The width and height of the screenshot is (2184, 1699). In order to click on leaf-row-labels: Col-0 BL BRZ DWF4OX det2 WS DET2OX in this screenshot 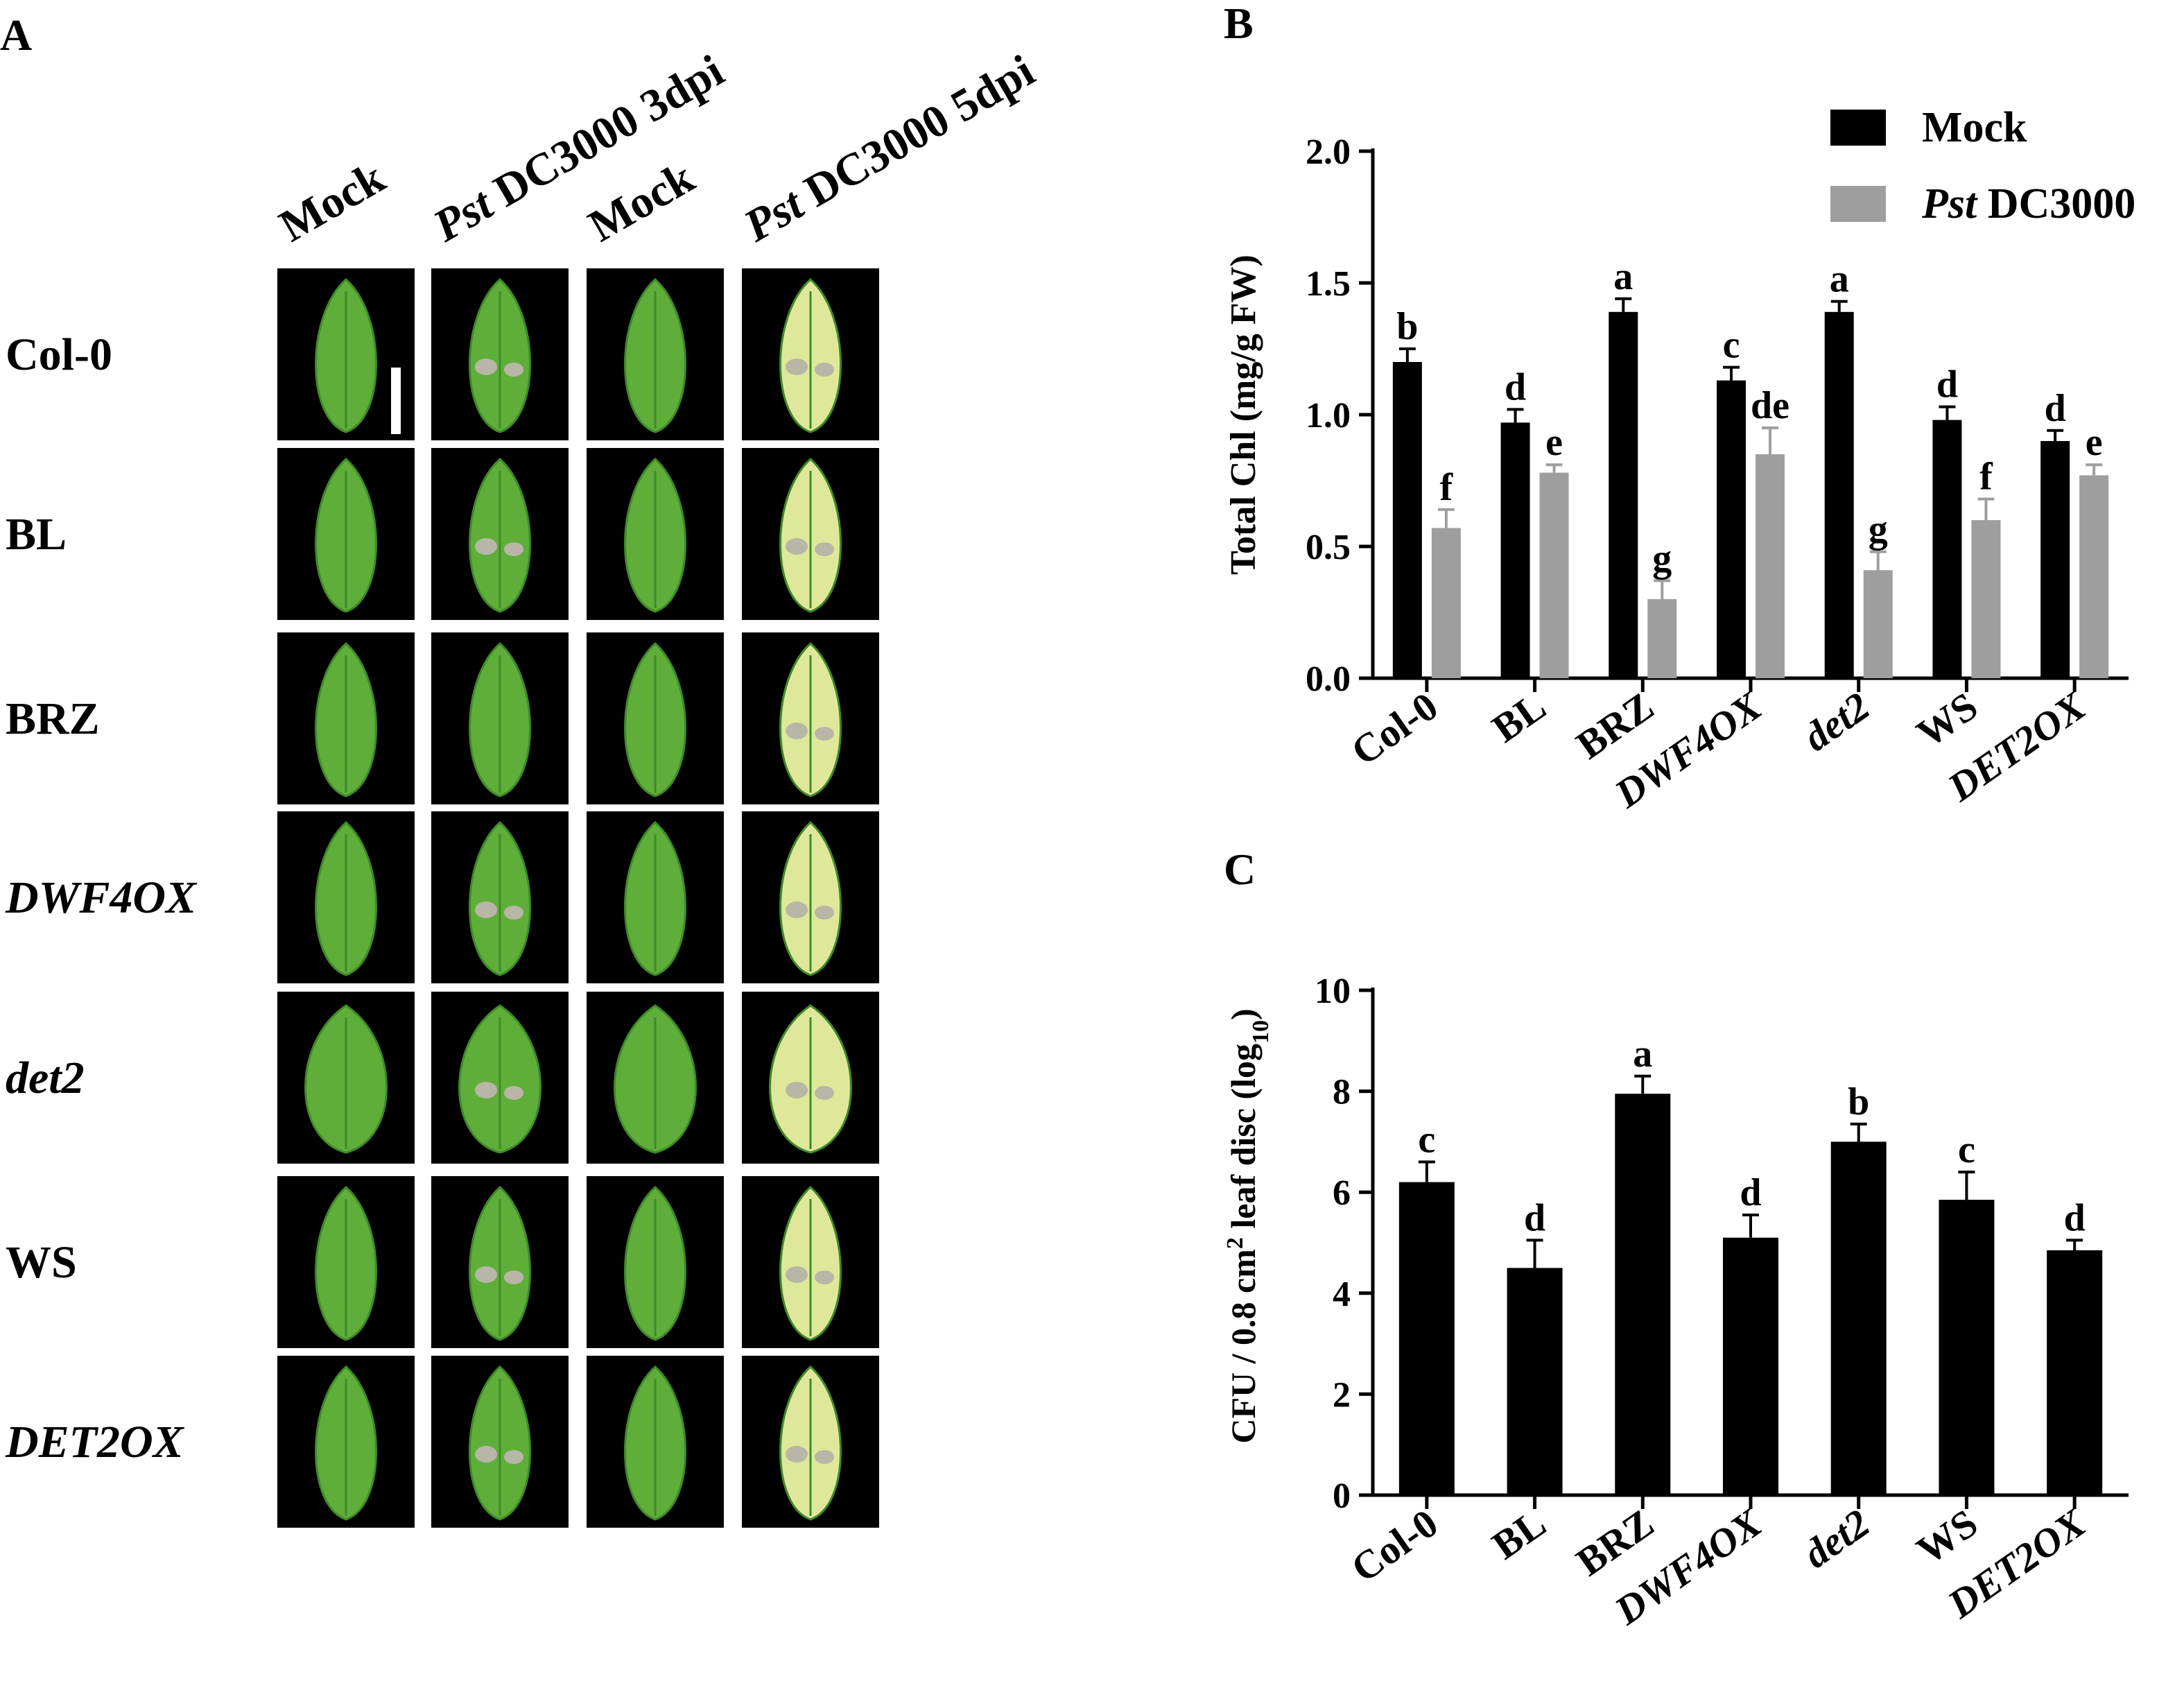, I will do `click(101, 898)`.